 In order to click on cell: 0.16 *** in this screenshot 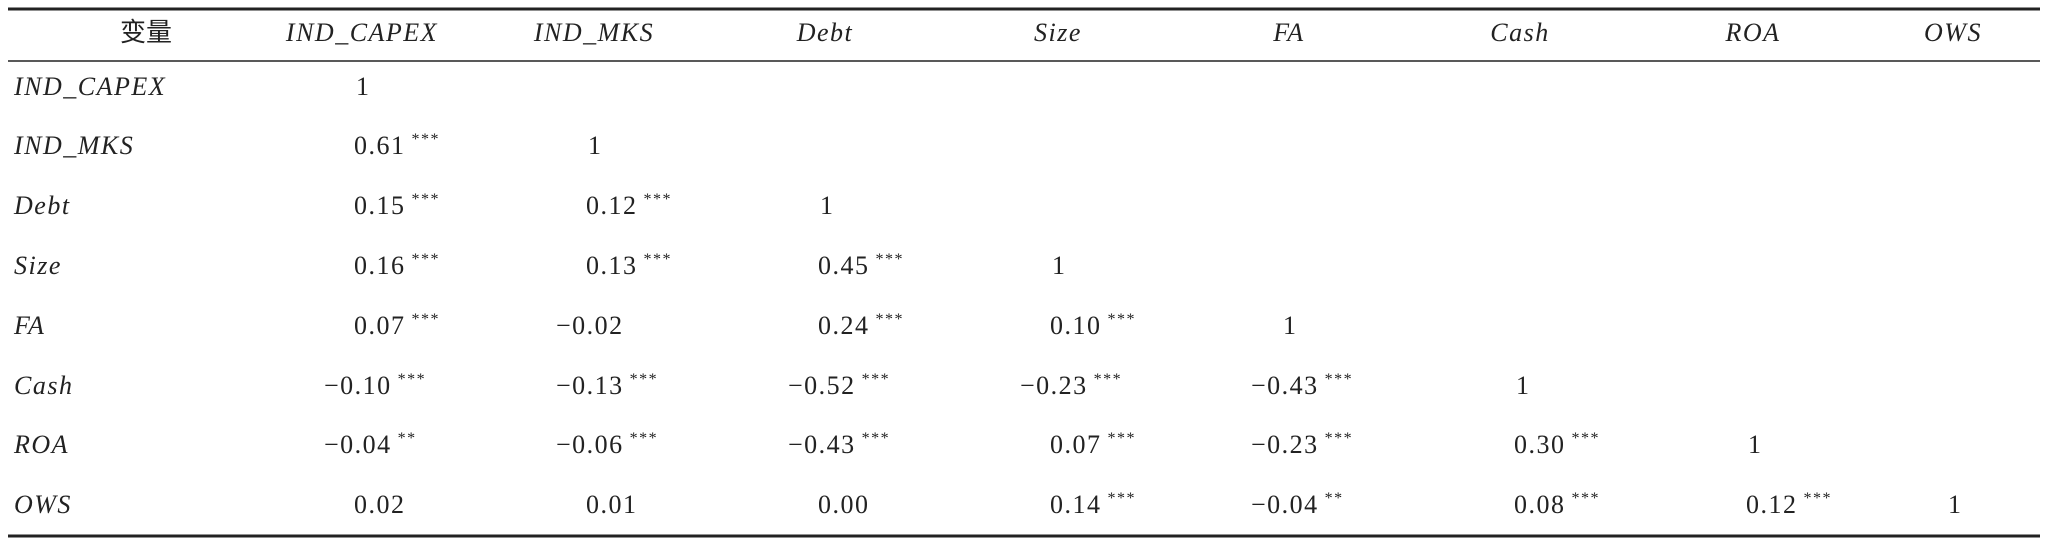, I will do `click(397, 265)`.